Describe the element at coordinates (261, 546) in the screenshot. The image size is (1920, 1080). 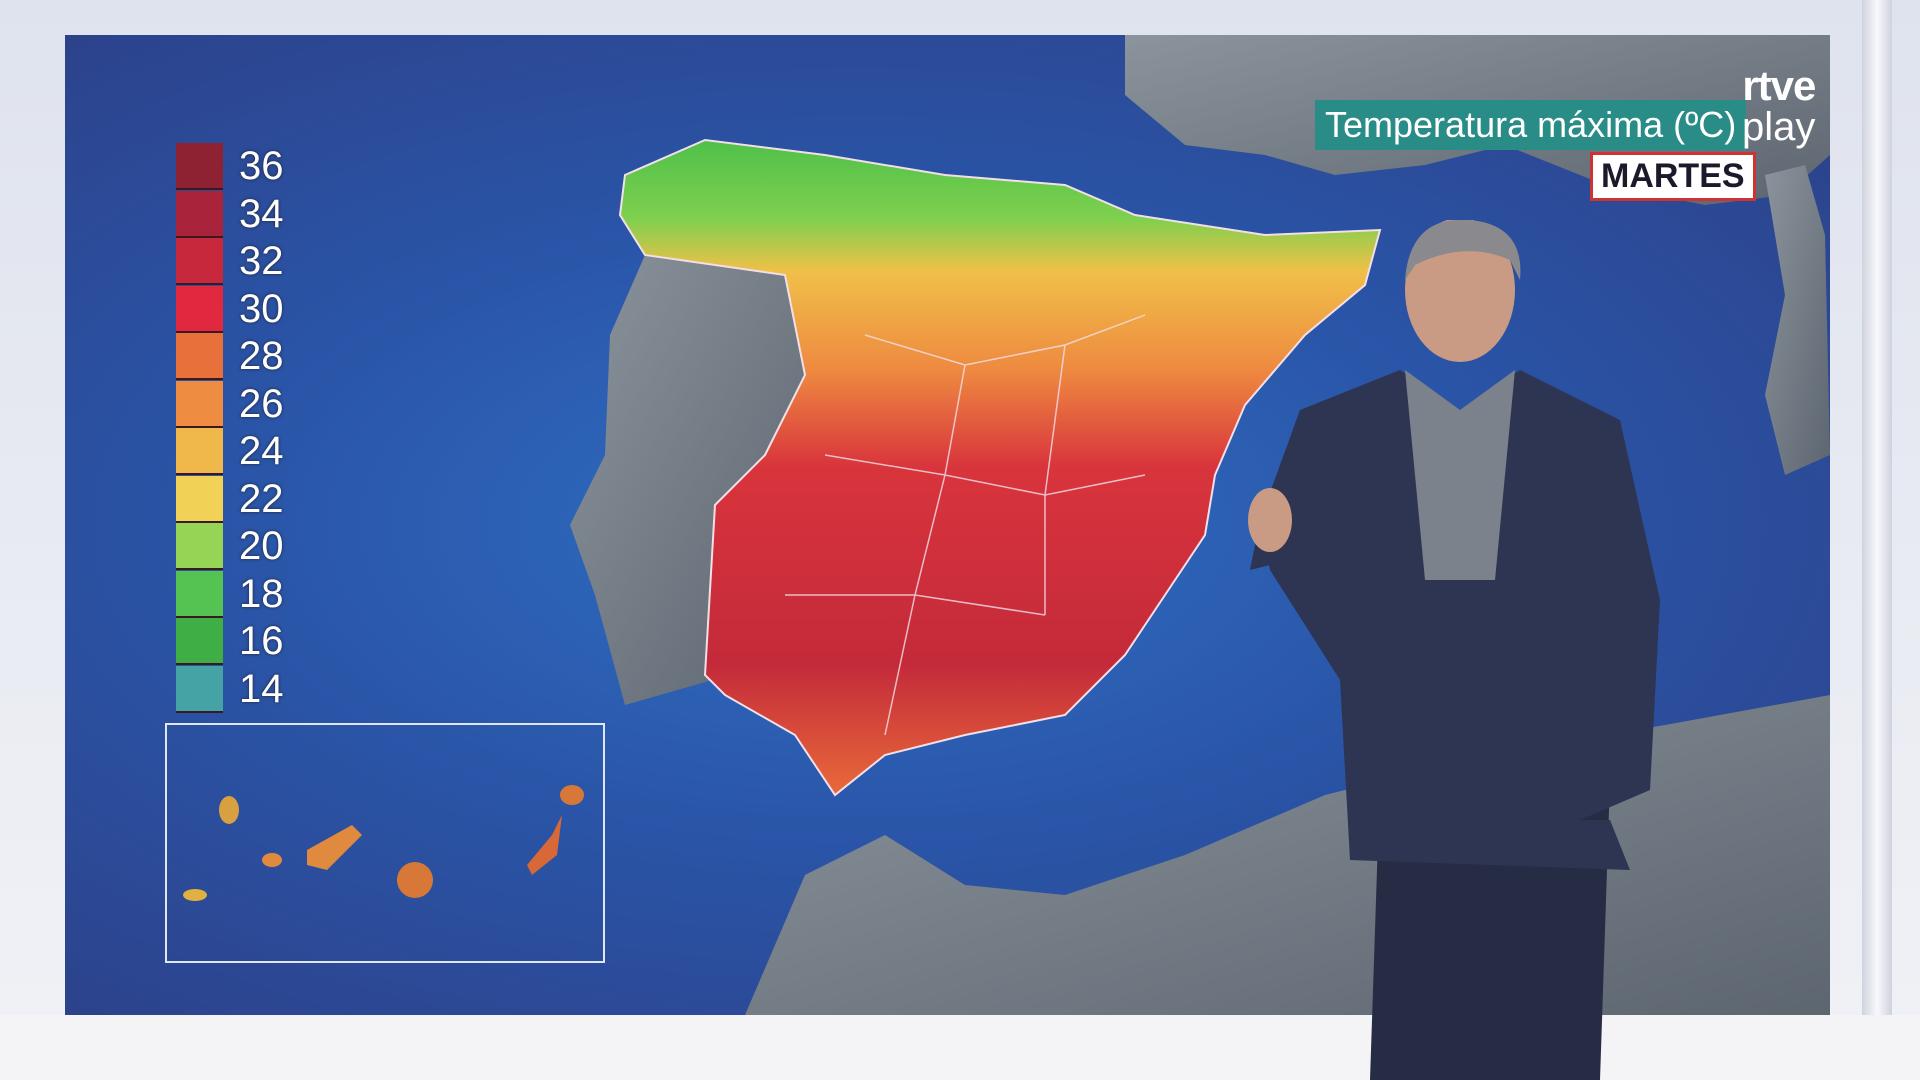
I see `legend-label: 20` at that location.